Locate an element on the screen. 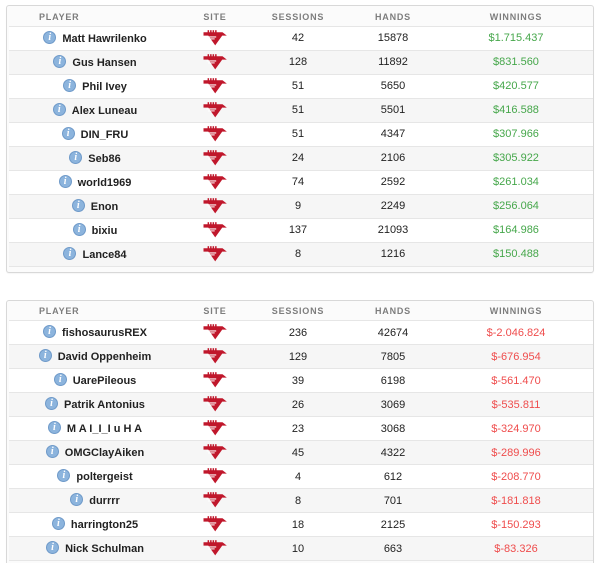  player-cell: Nick Schulman is located at coordinates (95, 549).